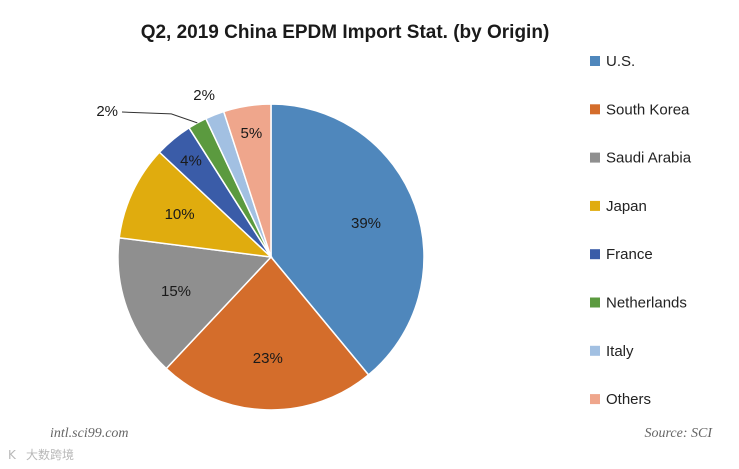 Image resolution: width=739 pixels, height=469 pixels. Describe the element at coordinates (50, 454) in the screenshot. I see `watermark-text: 大数跨境` at that location.